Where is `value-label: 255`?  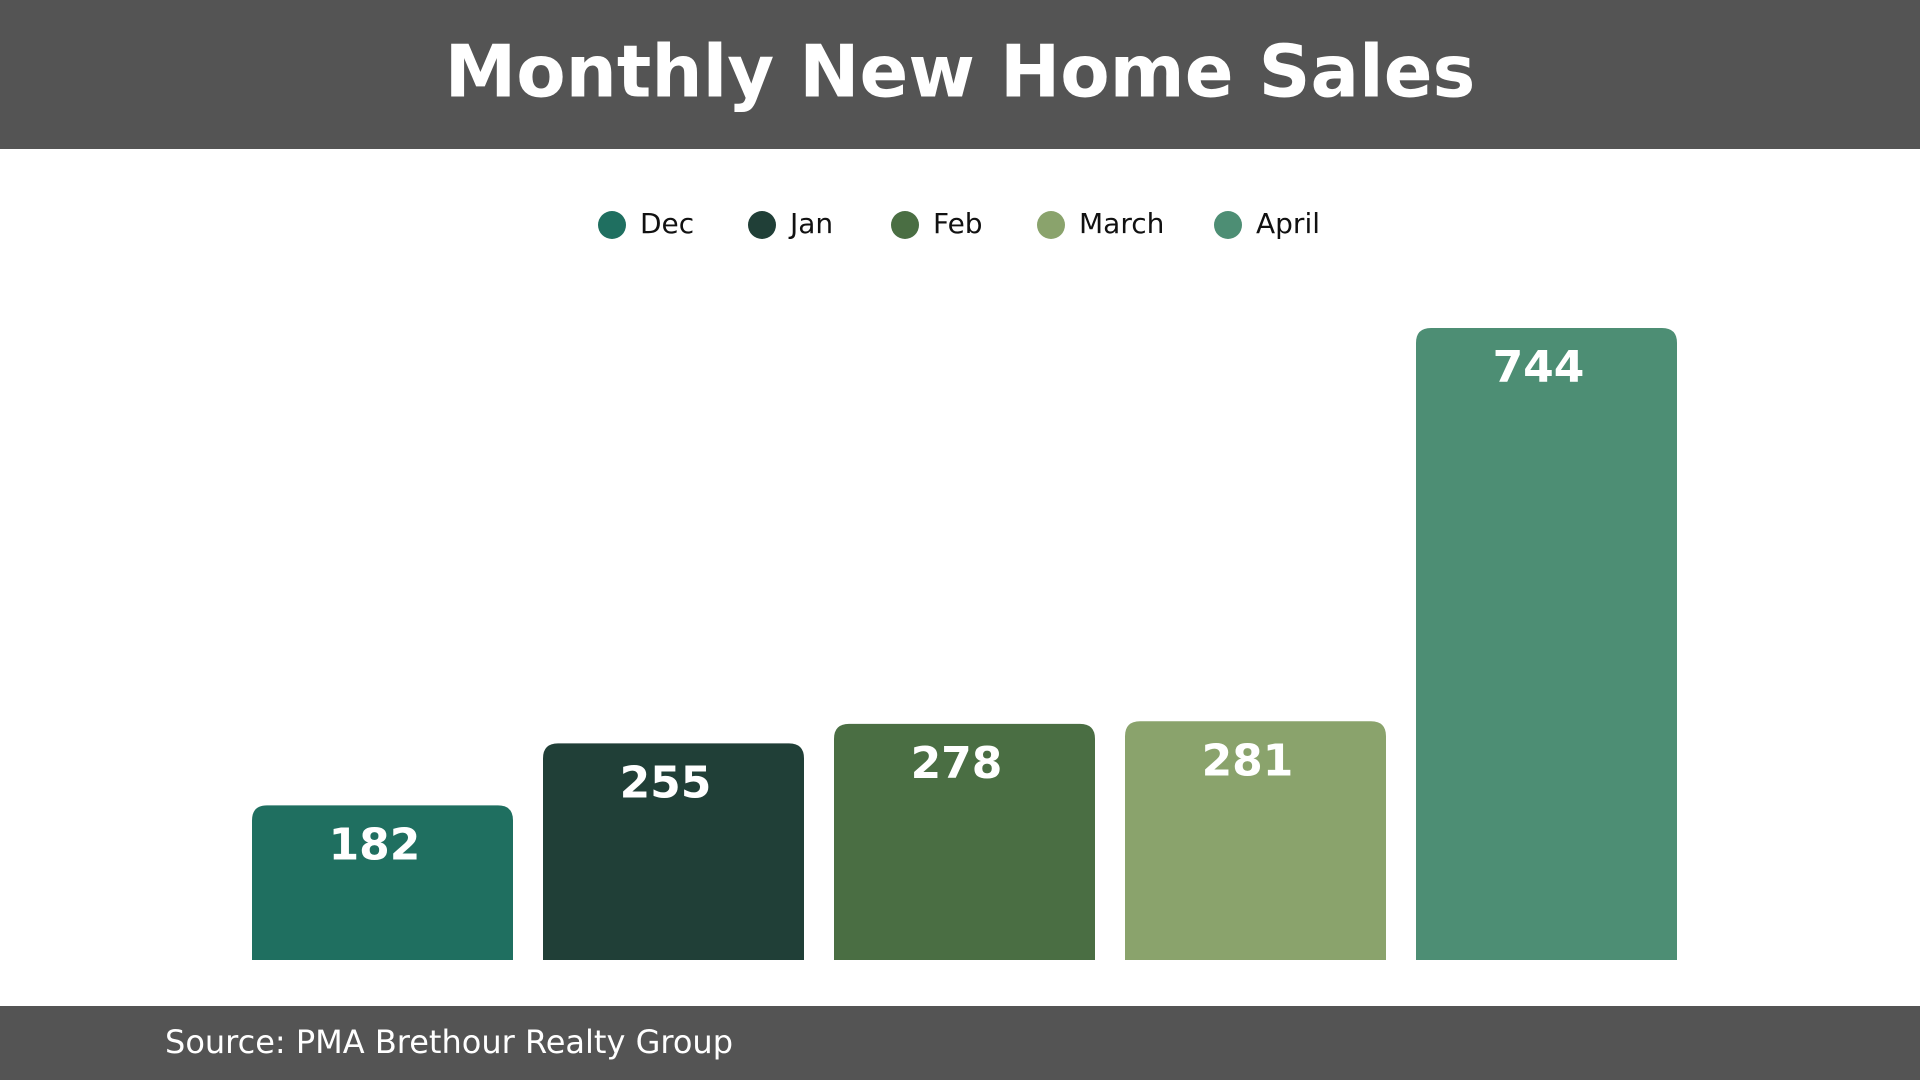 value-label: 255 is located at coordinates (666, 782).